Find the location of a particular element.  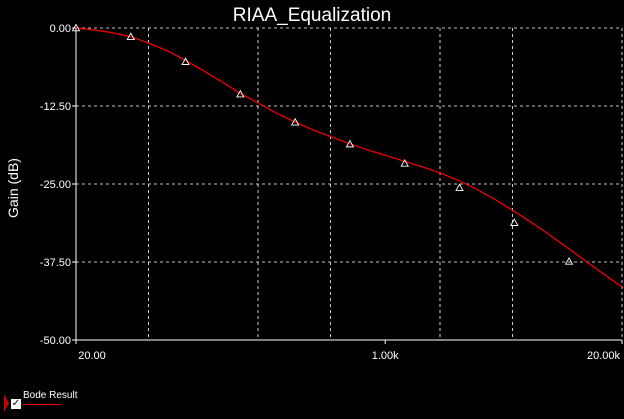

legend-entry: Bode Result is located at coordinates (50, 397).